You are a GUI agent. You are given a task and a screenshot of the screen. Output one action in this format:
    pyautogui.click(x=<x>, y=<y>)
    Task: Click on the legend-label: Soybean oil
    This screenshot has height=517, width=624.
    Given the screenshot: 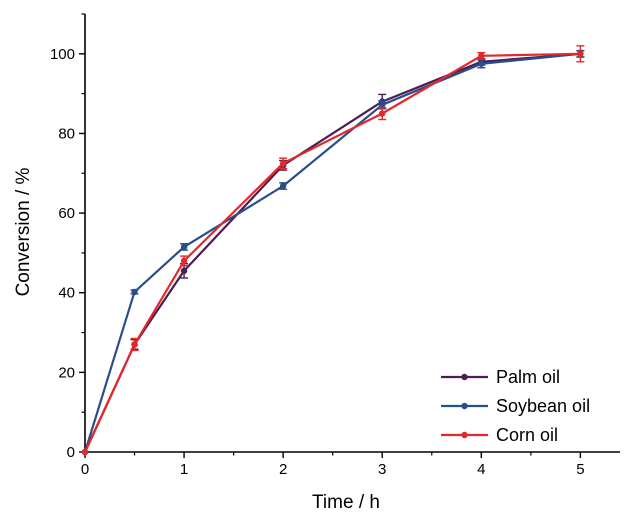 What is the action you would take?
    pyautogui.click(x=543, y=406)
    